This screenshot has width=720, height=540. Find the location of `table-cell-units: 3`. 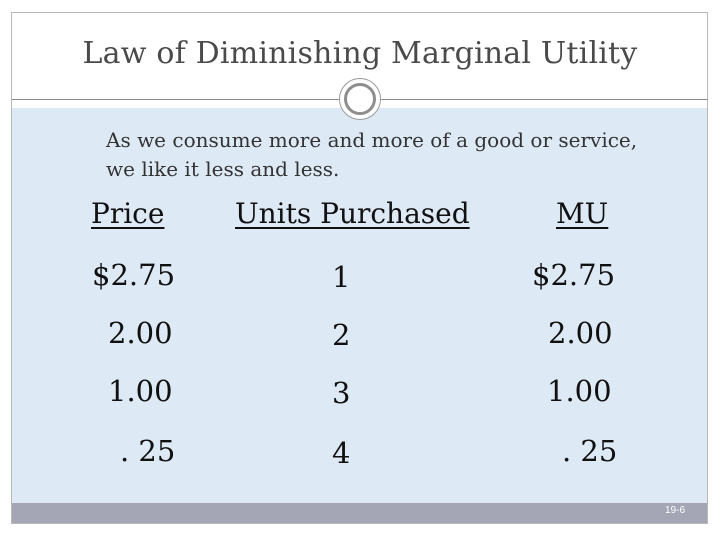

table-cell-units: 3 is located at coordinates (341, 393).